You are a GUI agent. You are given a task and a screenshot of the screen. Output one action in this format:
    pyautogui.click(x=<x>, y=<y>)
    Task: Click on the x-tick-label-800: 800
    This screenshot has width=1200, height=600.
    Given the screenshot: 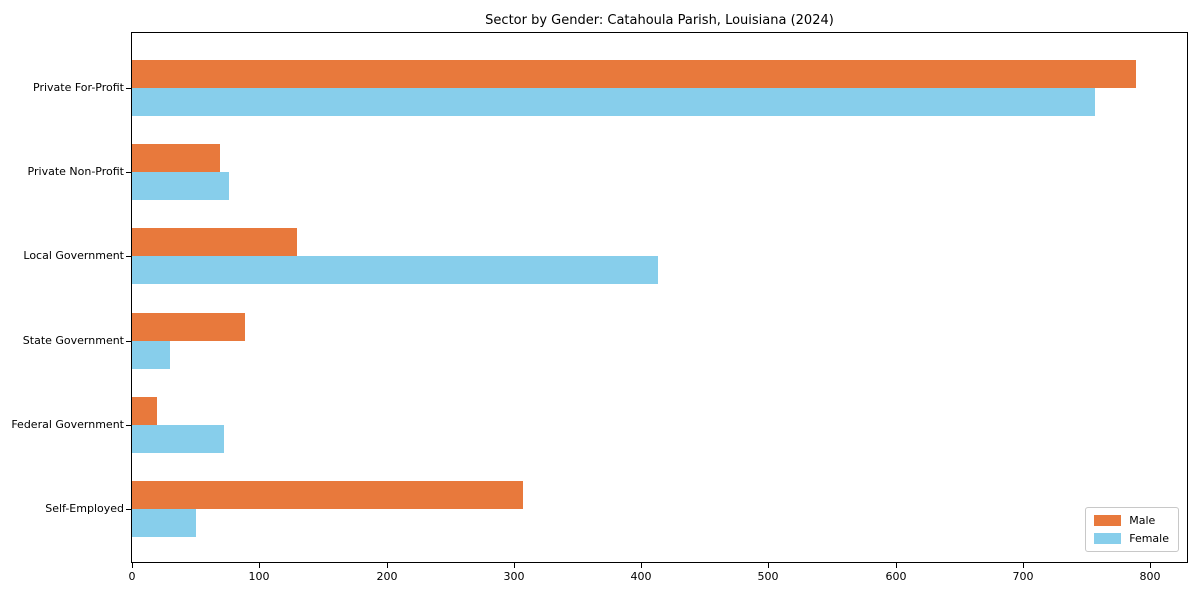 What is the action you would take?
    pyautogui.click(x=1150, y=576)
    